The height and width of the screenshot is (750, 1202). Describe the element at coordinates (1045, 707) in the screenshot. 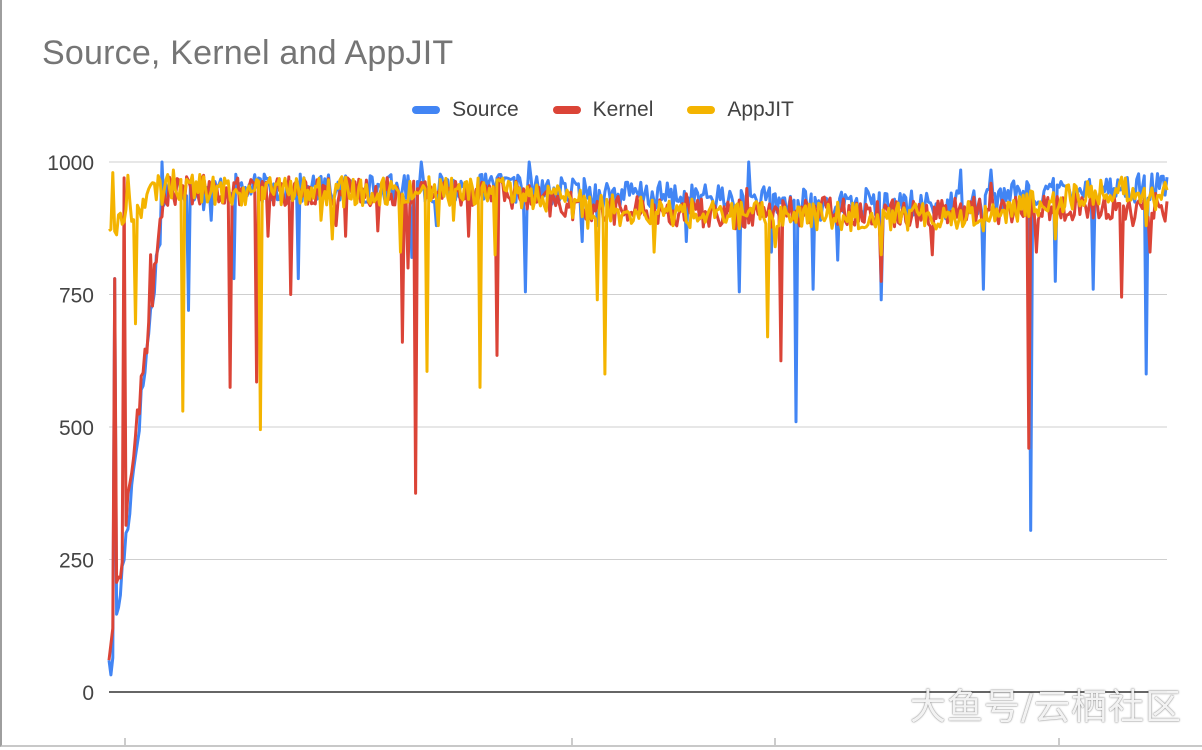

I see `watermark: 大鱼号/云栖社区` at that location.